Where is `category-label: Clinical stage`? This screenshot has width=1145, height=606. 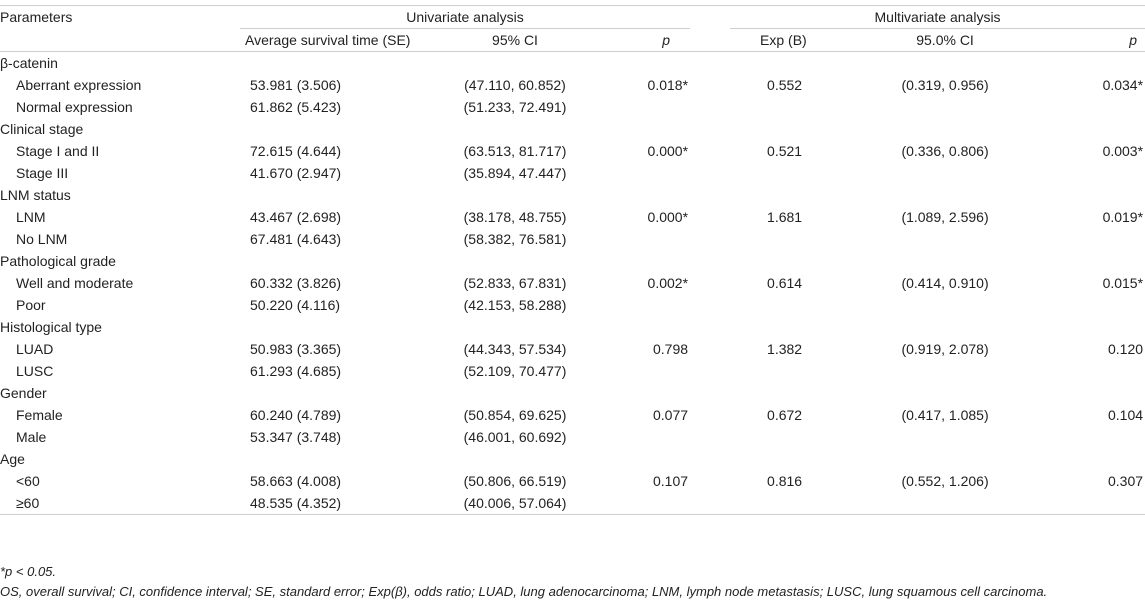
category-label: Clinical stage is located at coordinates (42, 129).